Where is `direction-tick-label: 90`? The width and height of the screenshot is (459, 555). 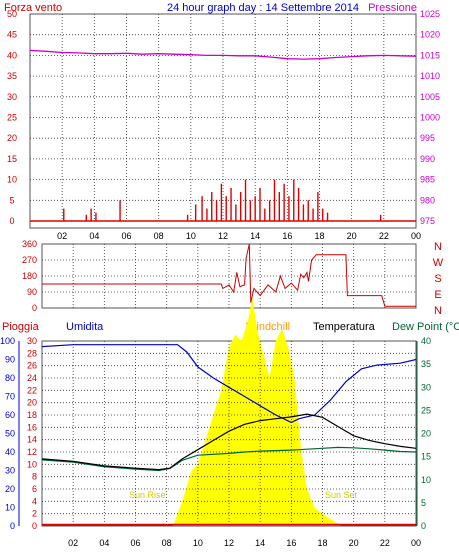 direction-tick-label: 90 is located at coordinates (32, 292).